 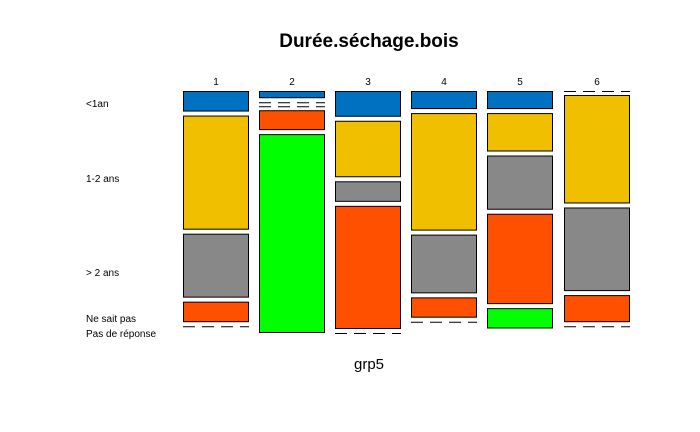 I want to click on tile-2-ne-sait-pas, so click(x=292, y=120).